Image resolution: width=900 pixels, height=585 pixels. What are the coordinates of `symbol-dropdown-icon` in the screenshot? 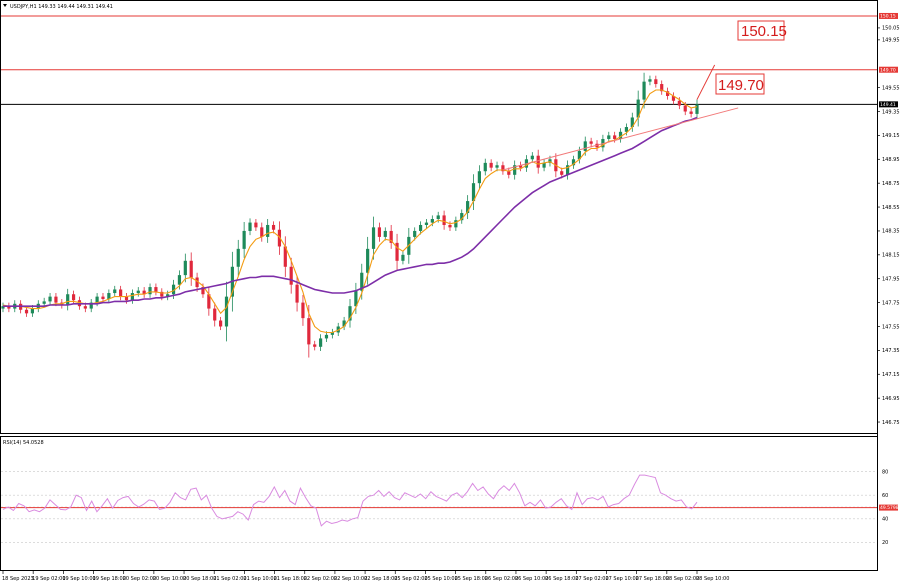 It's located at (5, 5).